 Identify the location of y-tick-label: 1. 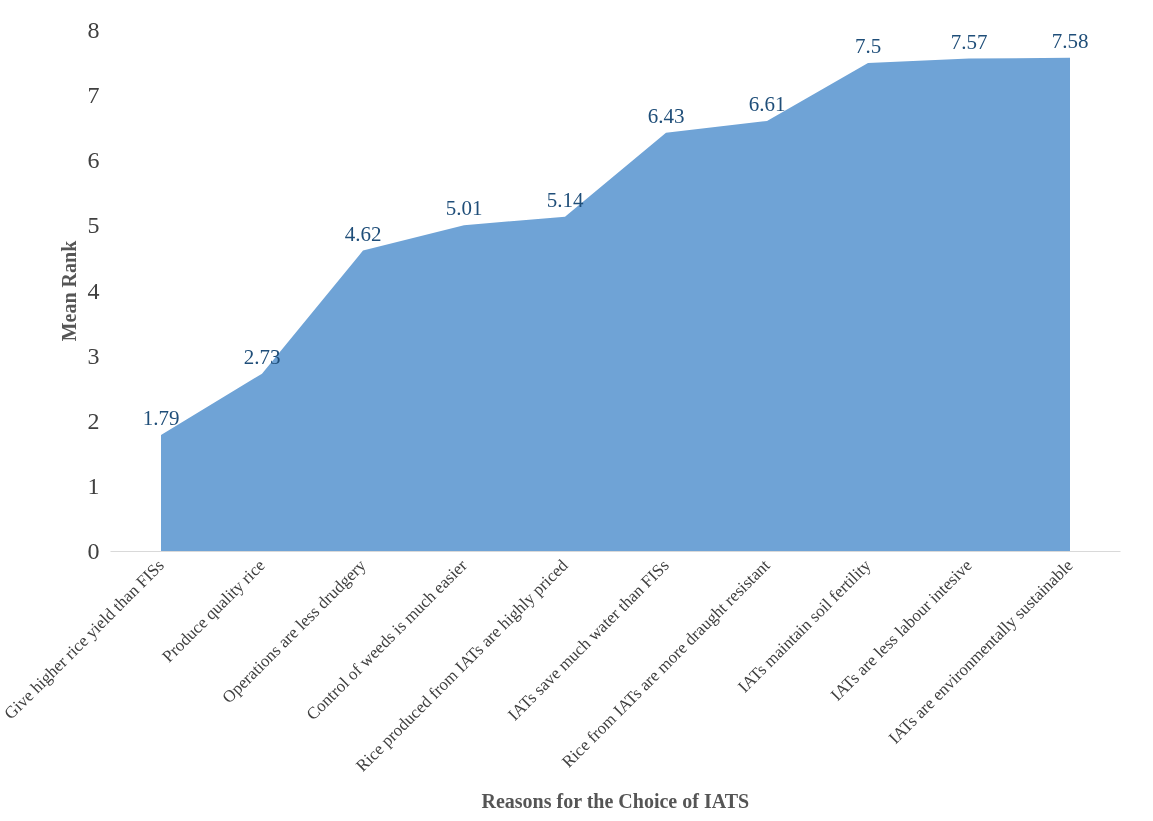
(93, 485).